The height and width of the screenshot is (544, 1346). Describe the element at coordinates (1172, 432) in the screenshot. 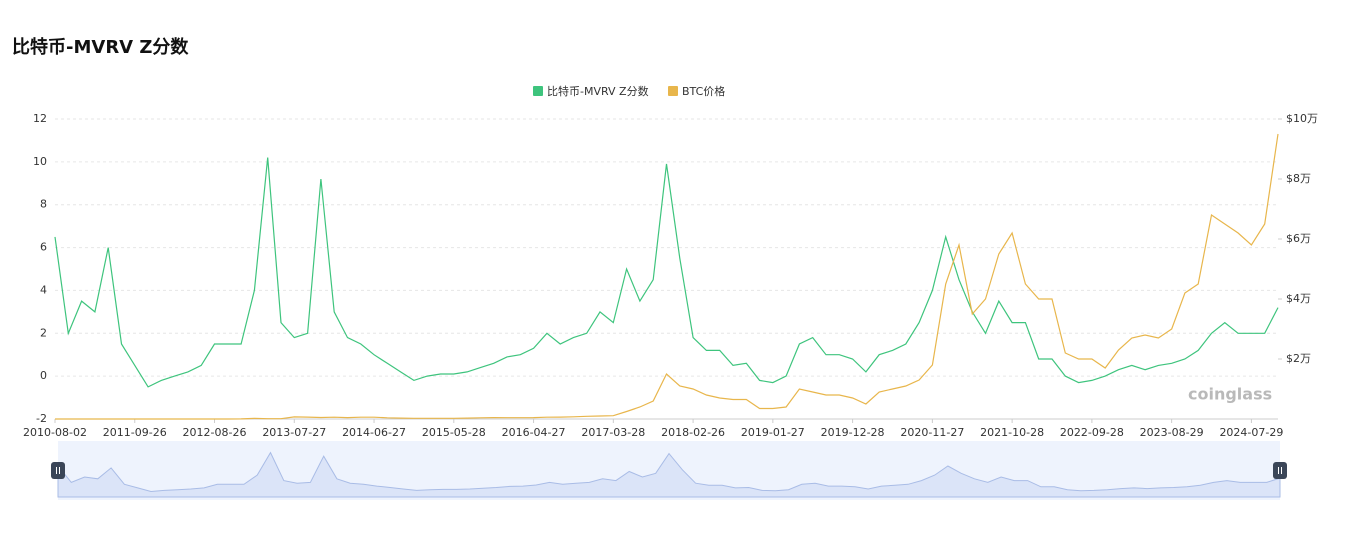

I see `x-tick-label: 2023-08-29` at that location.